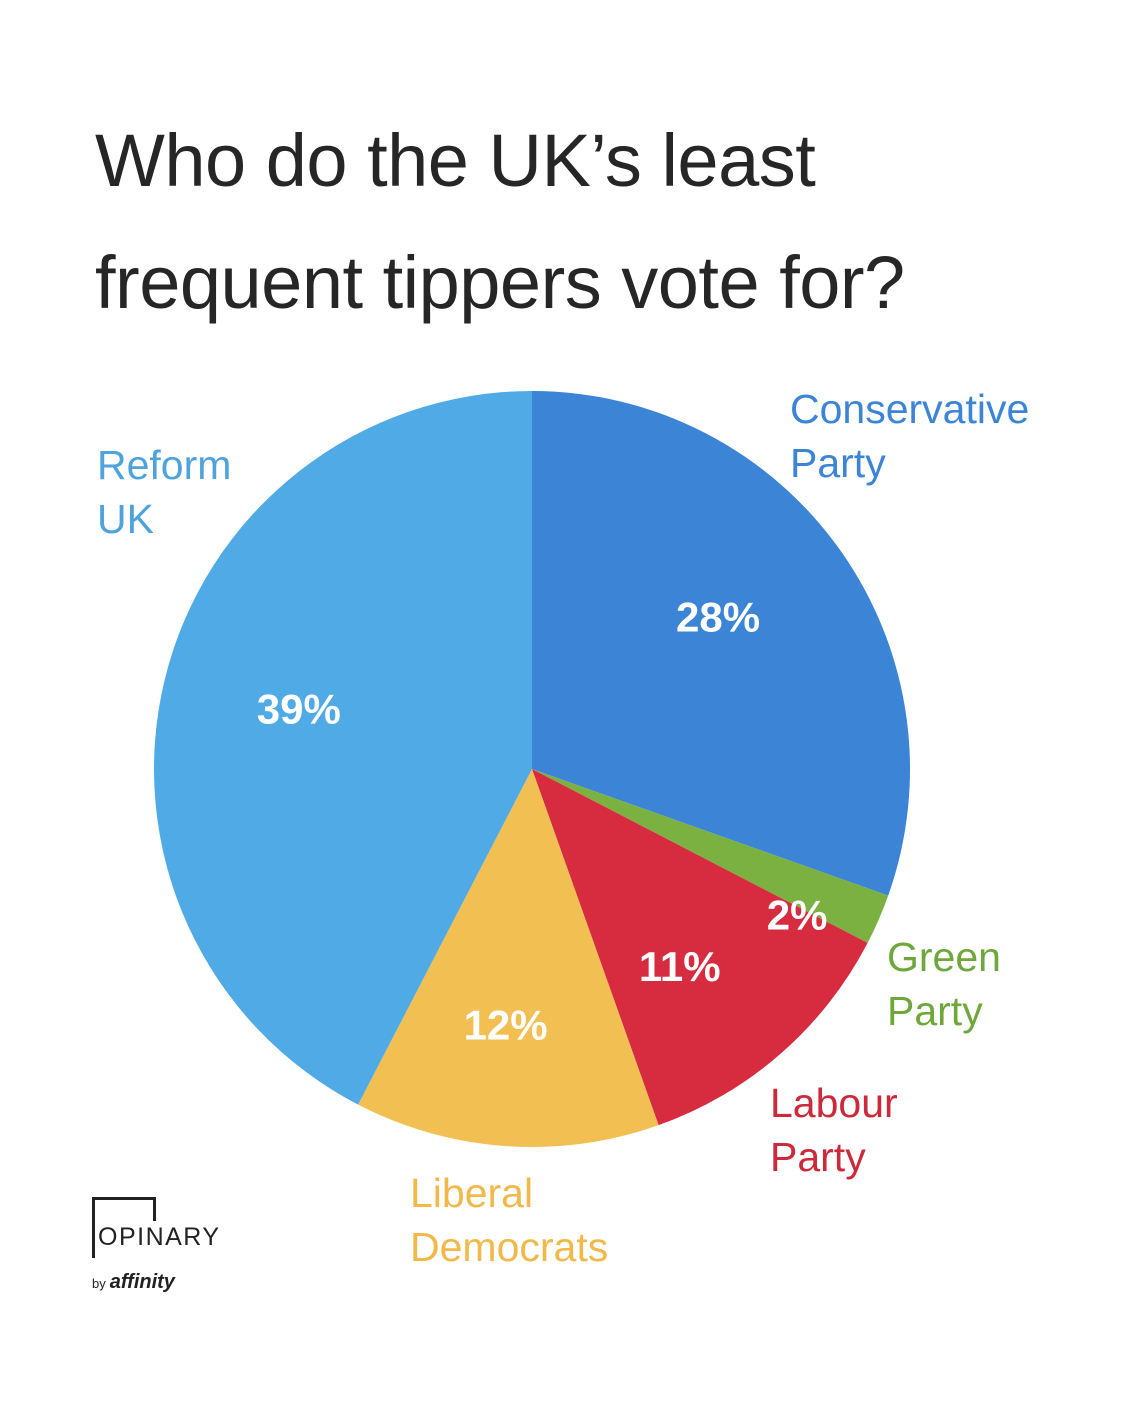 The image size is (1141, 1415). I want to click on pie-value-label-labour-party: 11%, so click(680, 966).